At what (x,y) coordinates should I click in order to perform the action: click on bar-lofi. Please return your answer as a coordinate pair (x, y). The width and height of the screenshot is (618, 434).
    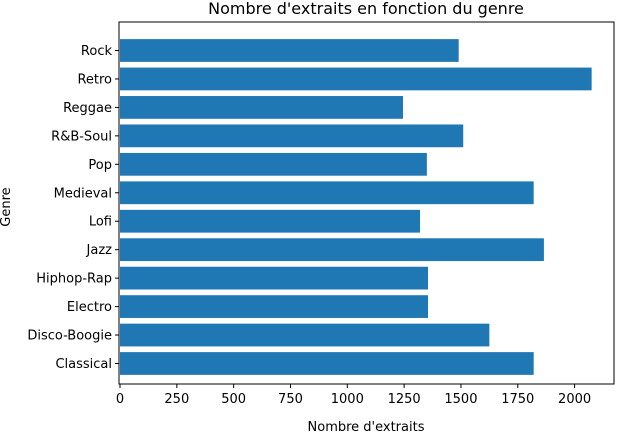
    Looking at the image, I should click on (270, 221).